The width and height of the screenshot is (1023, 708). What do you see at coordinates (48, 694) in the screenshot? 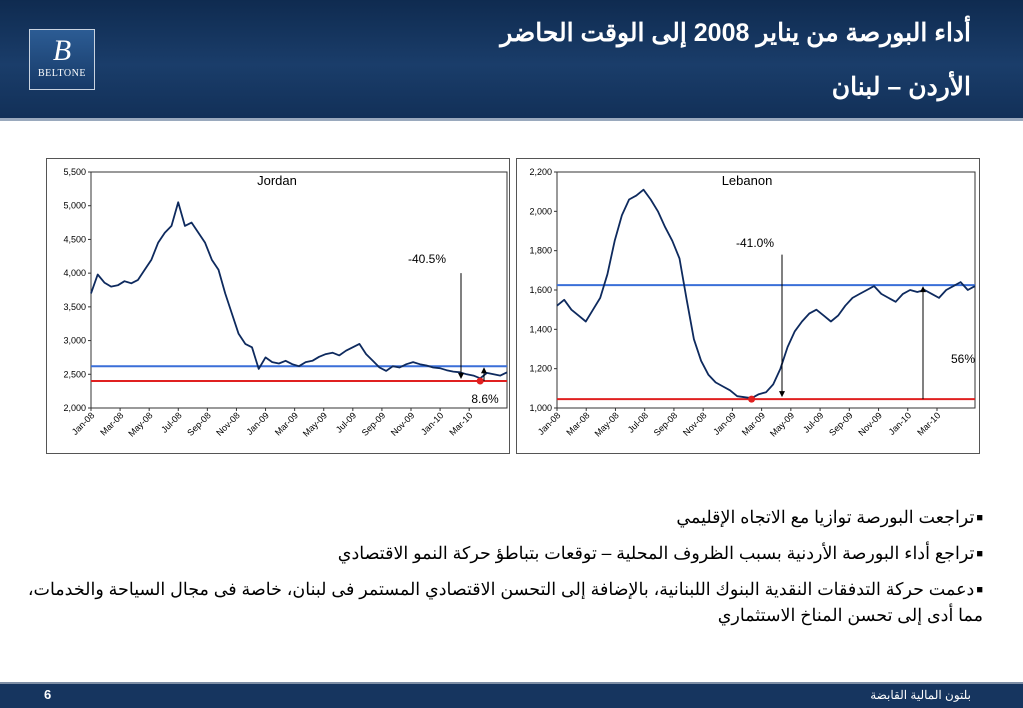
I see `page-number: 6` at bounding box center [48, 694].